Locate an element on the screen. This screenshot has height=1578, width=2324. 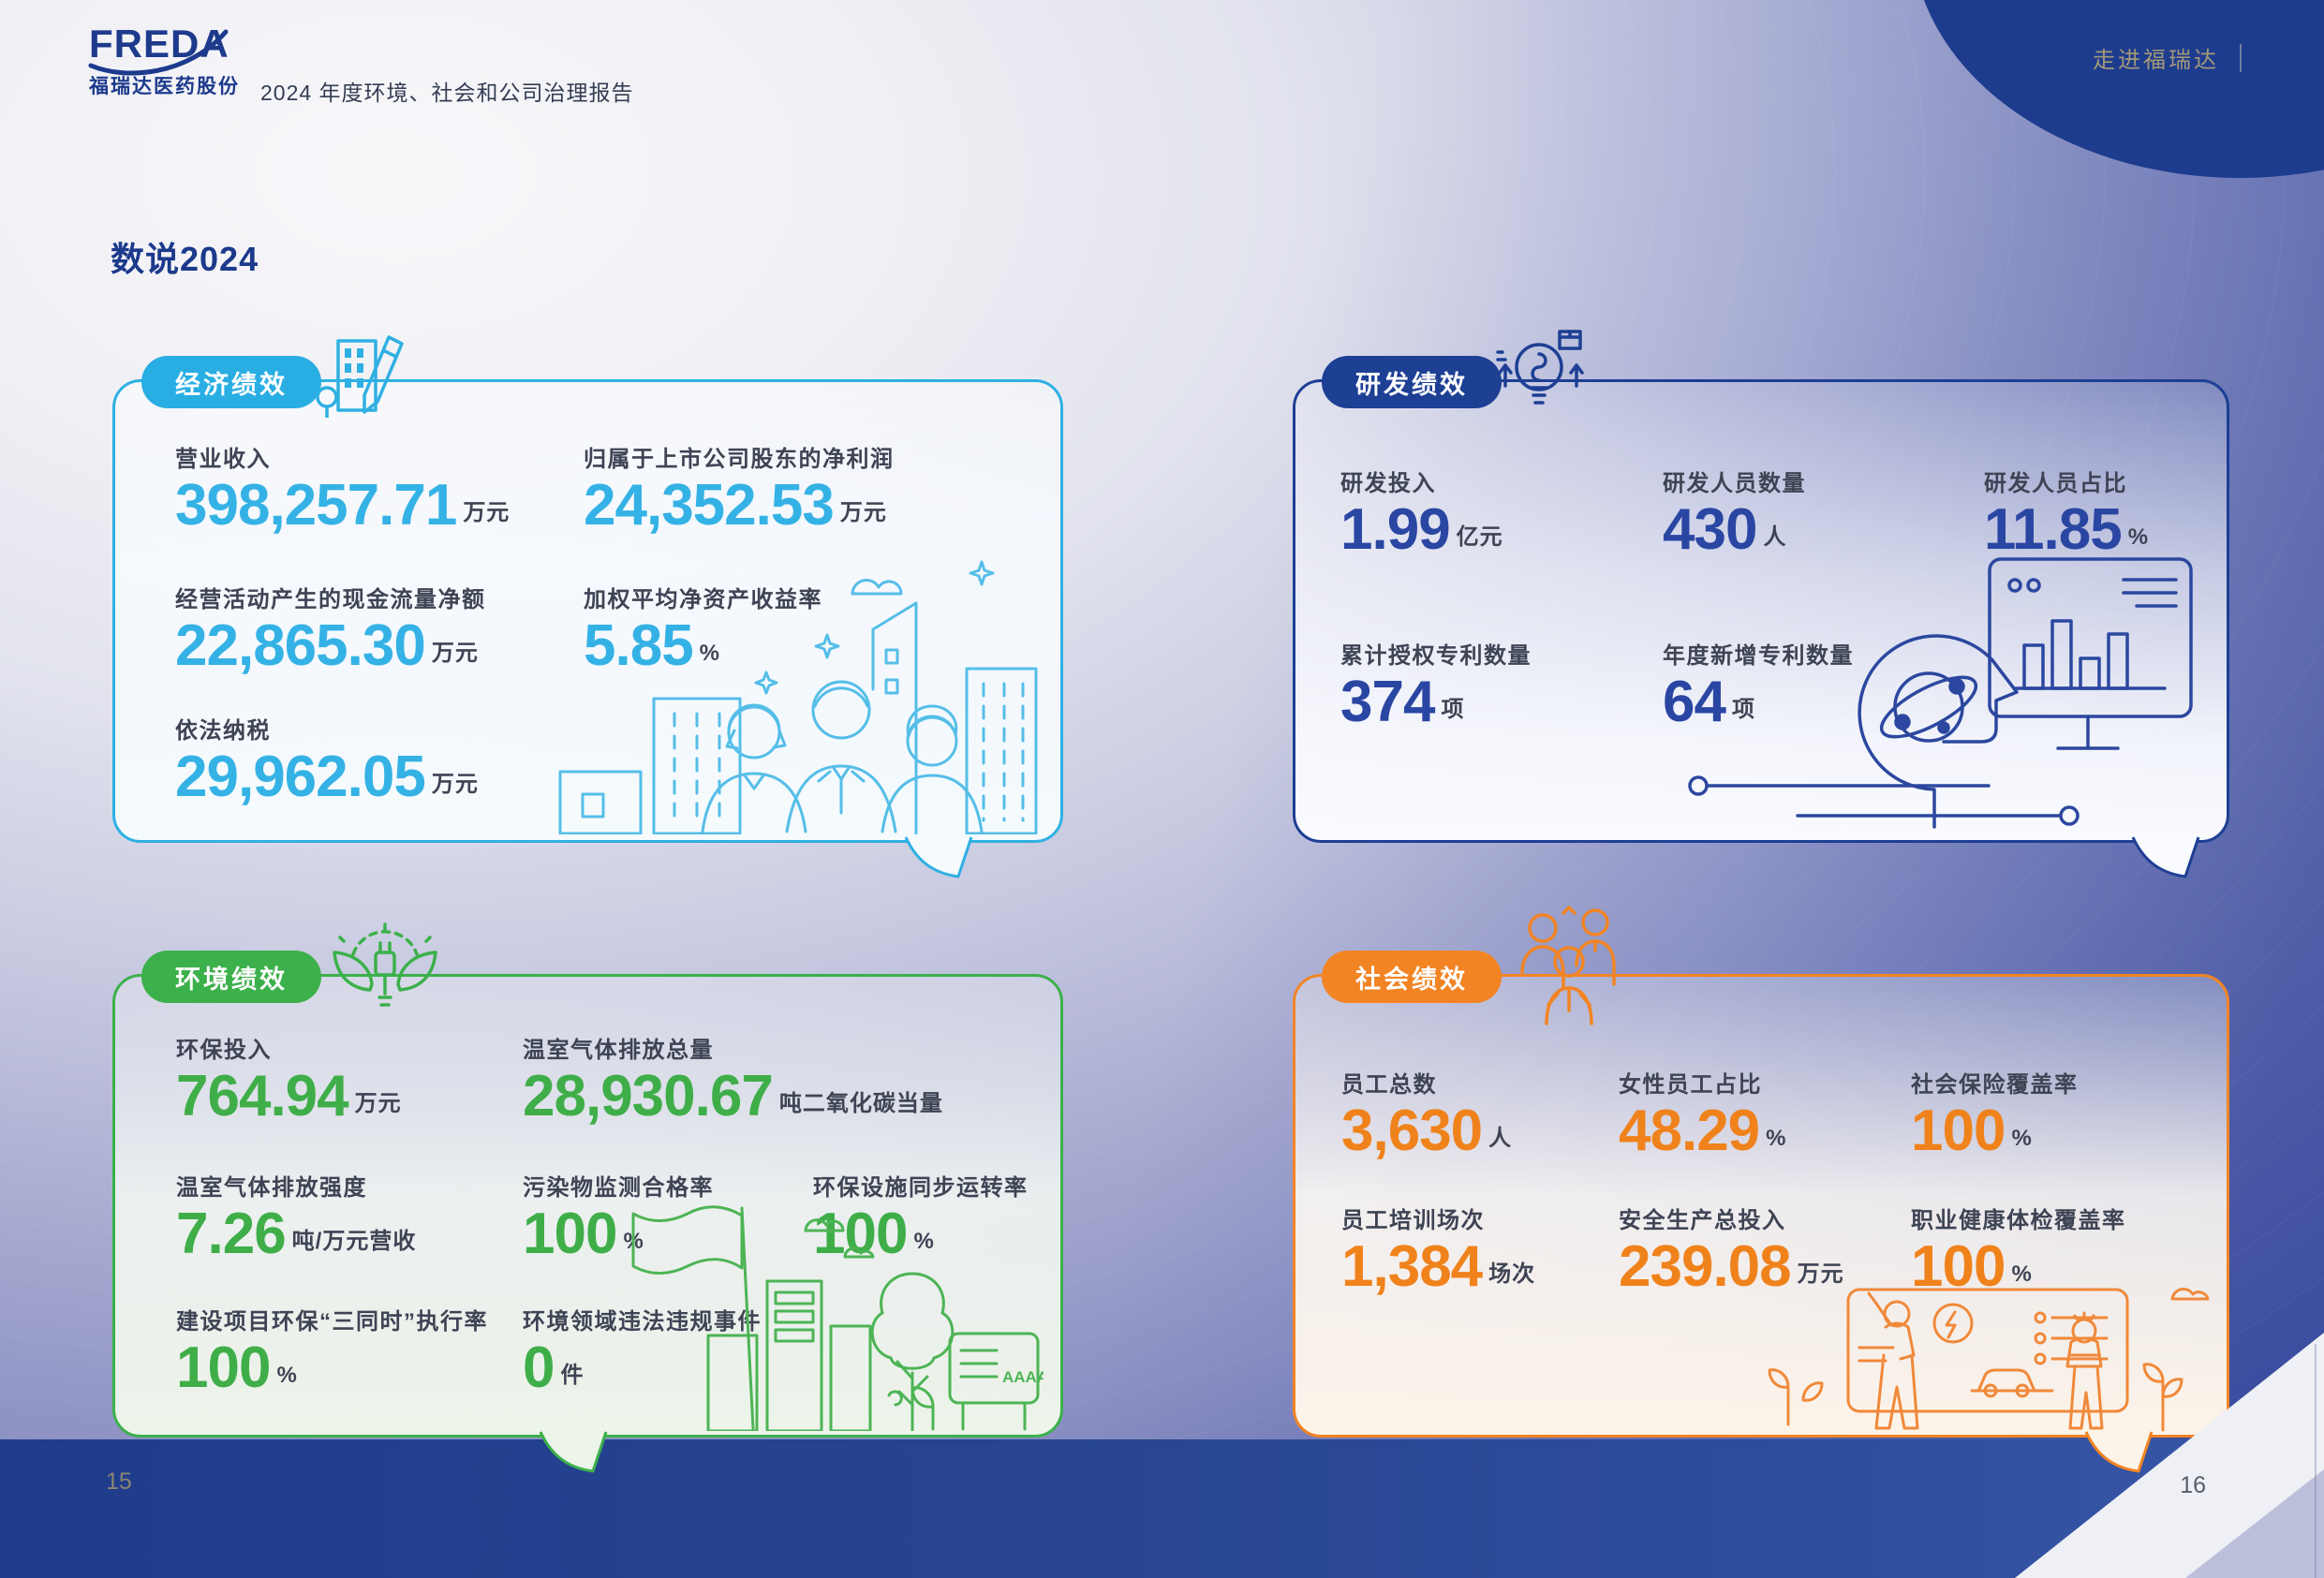
metric-value: 48.29 is located at coordinates (1690, 1131).